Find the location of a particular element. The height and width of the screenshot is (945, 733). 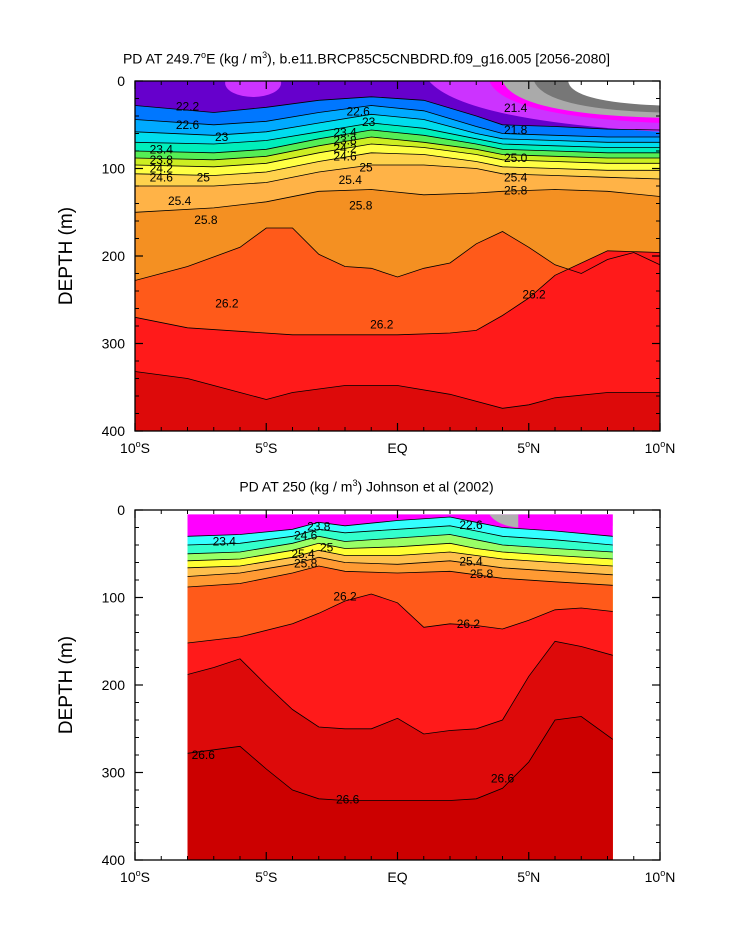

contour-label: 22.2 is located at coordinates (188, 106).